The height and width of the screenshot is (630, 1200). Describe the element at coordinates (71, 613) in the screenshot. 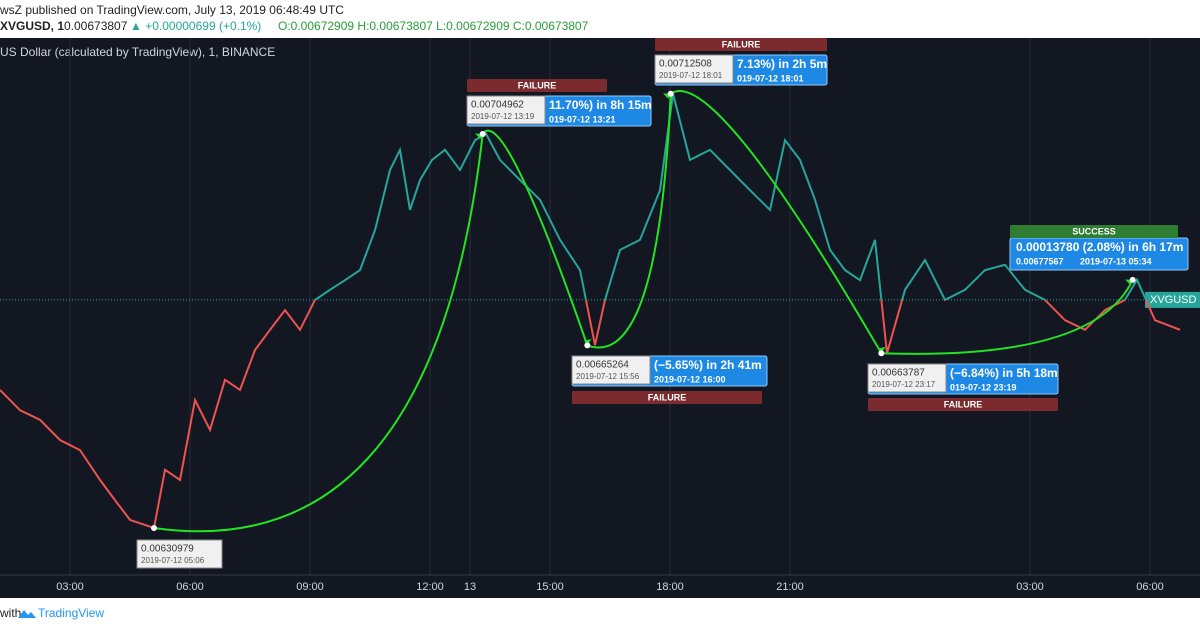

I see `footer-brand: TradingView` at that location.